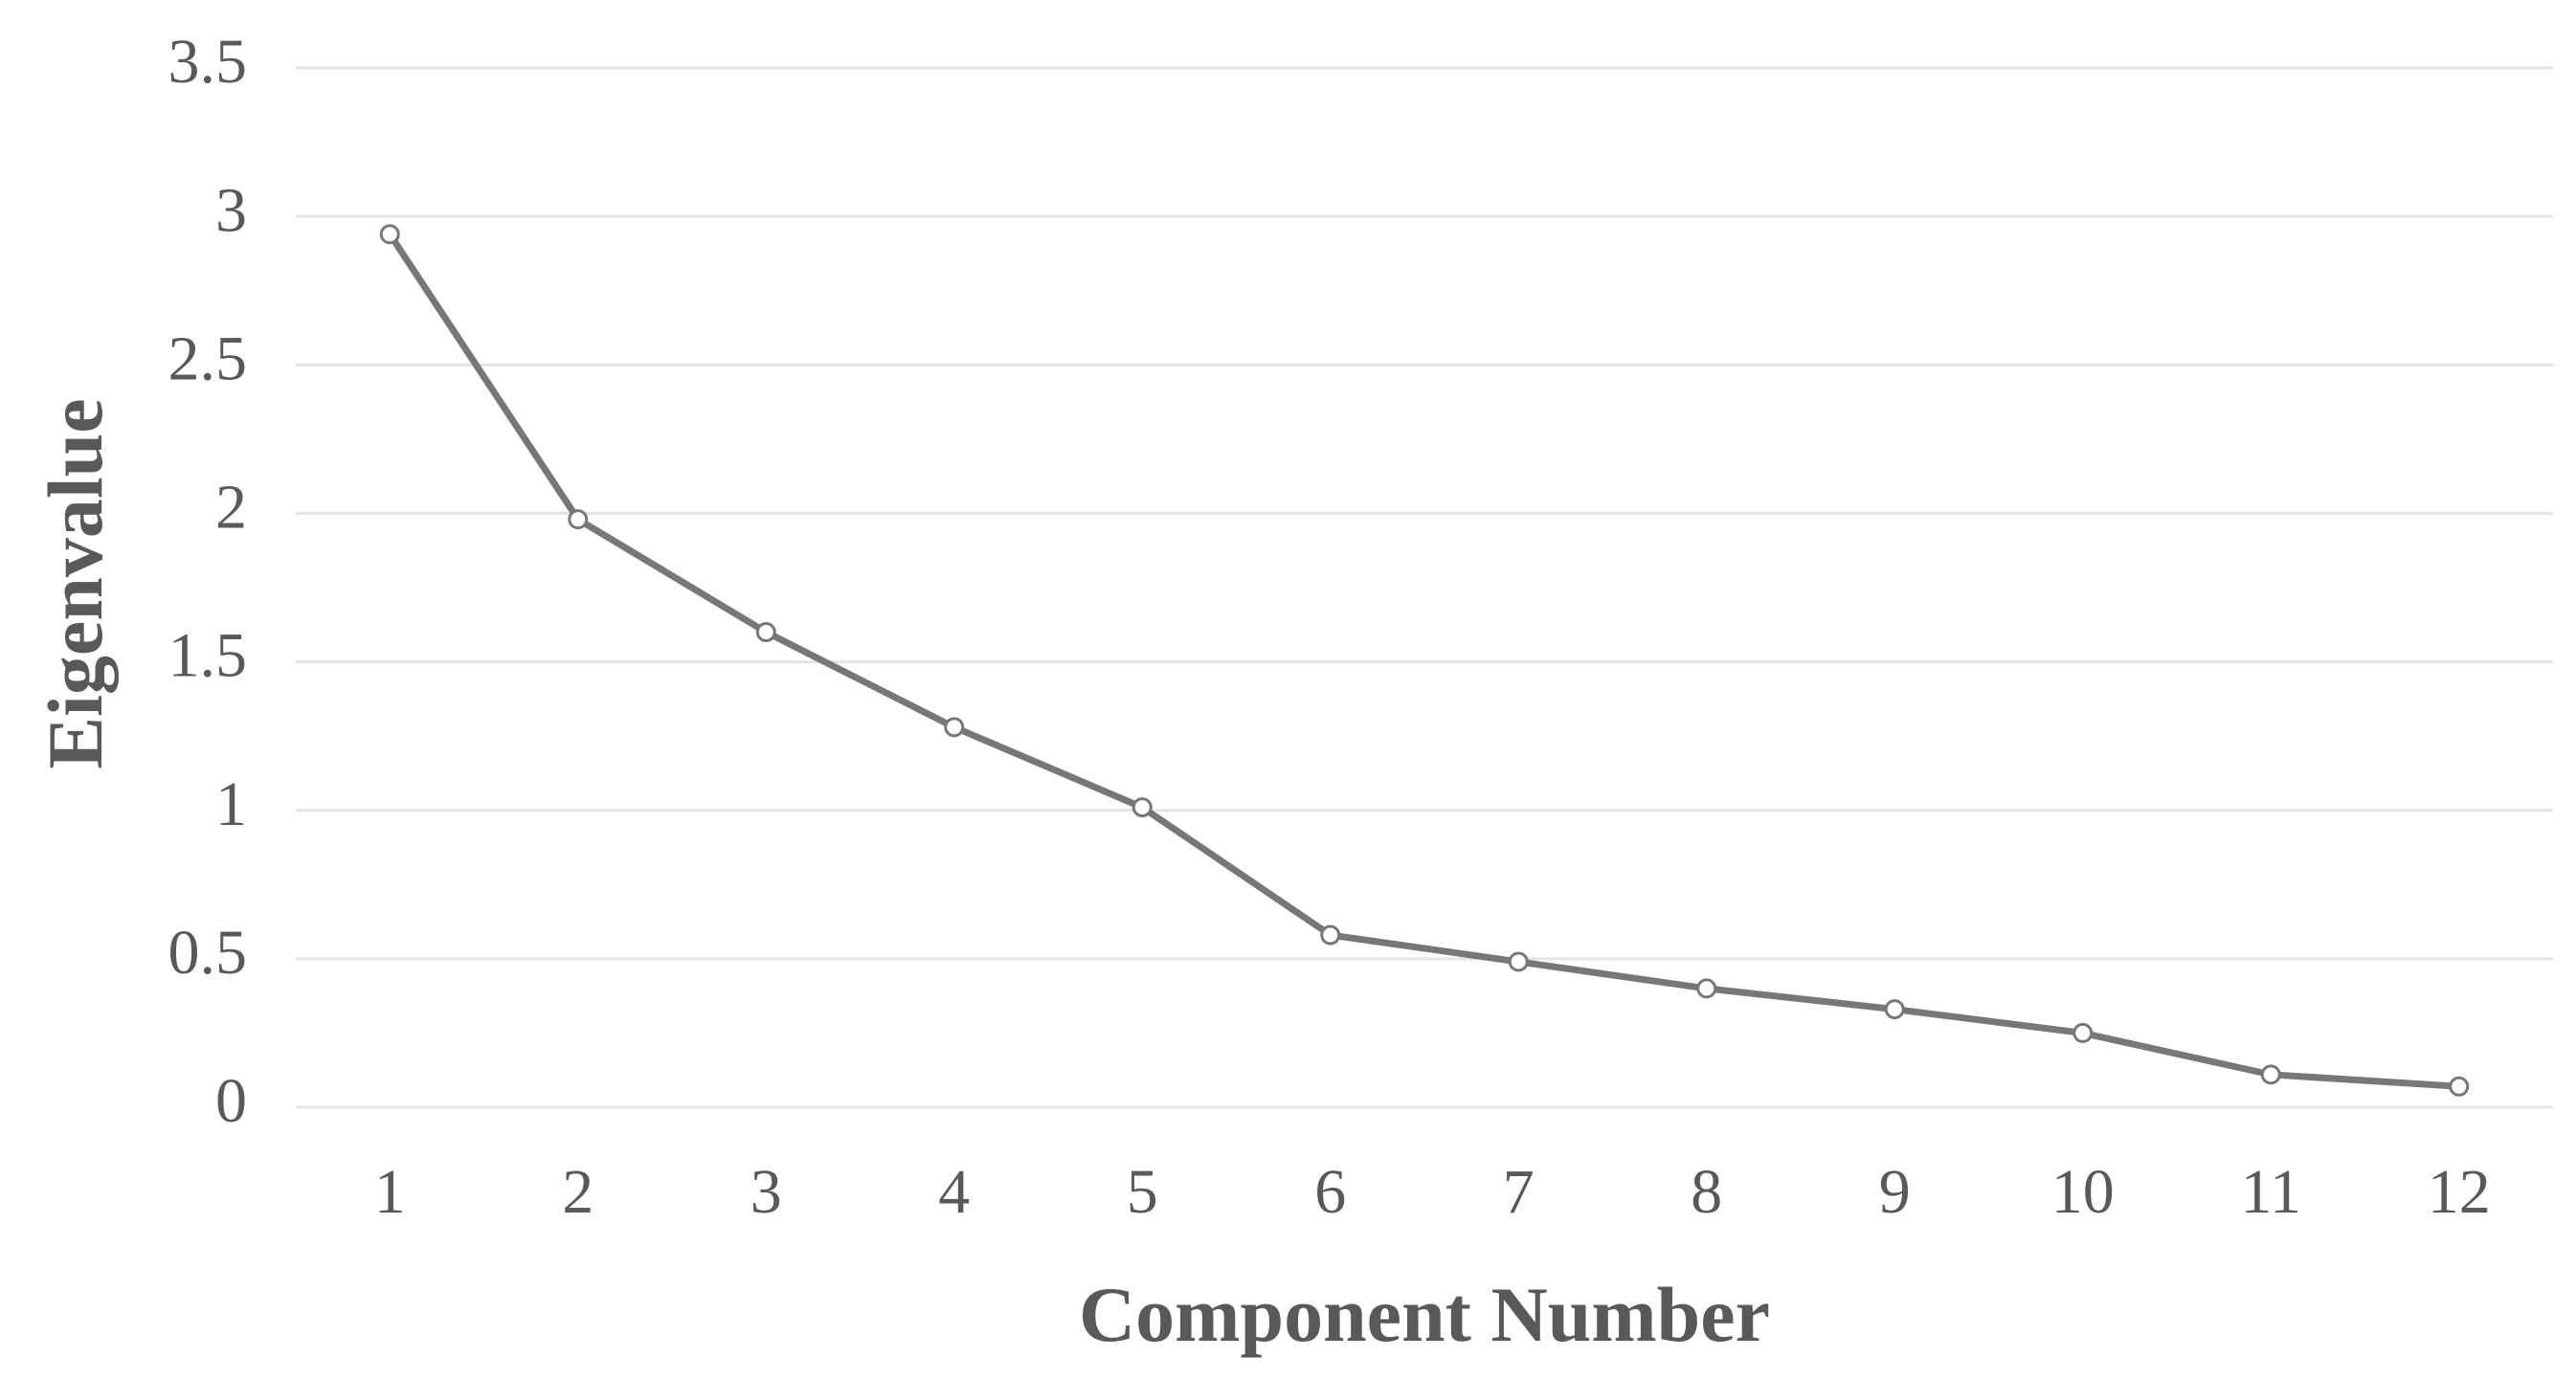 The height and width of the screenshot is (1380, 2576). I want to click on x-tick-label: 8, so click(1707, 1192).